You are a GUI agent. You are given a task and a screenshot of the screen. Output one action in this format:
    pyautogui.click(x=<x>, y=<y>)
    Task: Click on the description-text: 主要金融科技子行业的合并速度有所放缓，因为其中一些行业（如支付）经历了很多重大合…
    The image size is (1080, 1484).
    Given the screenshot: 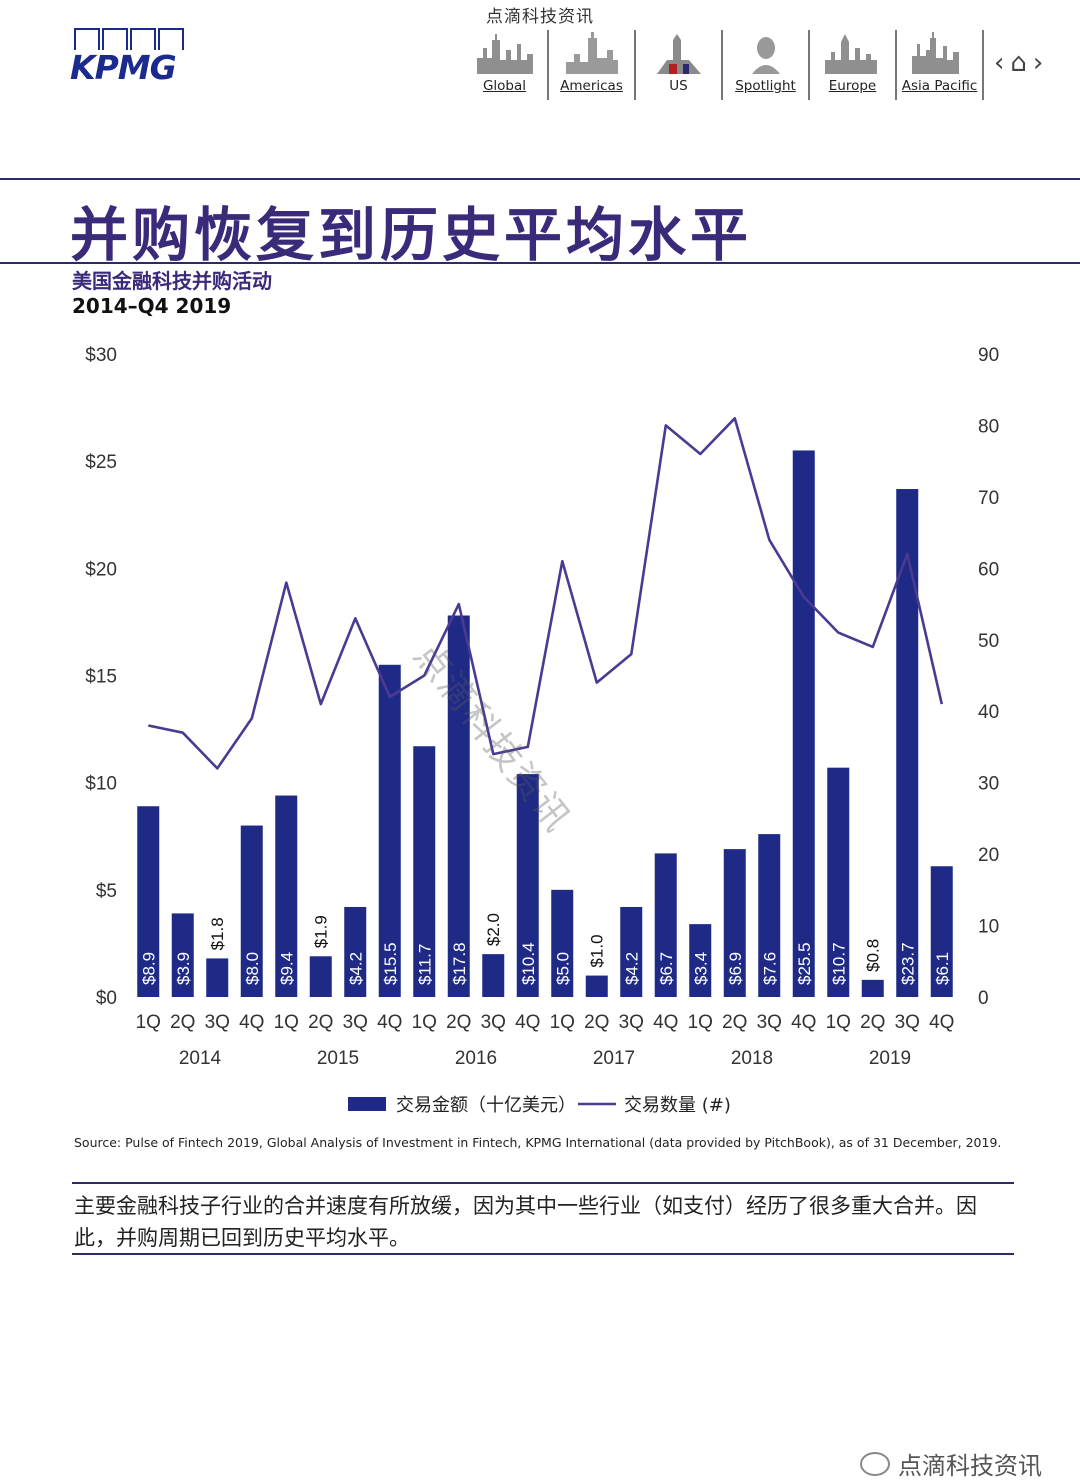 What is the action you would take?
    pyautogui.click(x=525, y=1222)
    